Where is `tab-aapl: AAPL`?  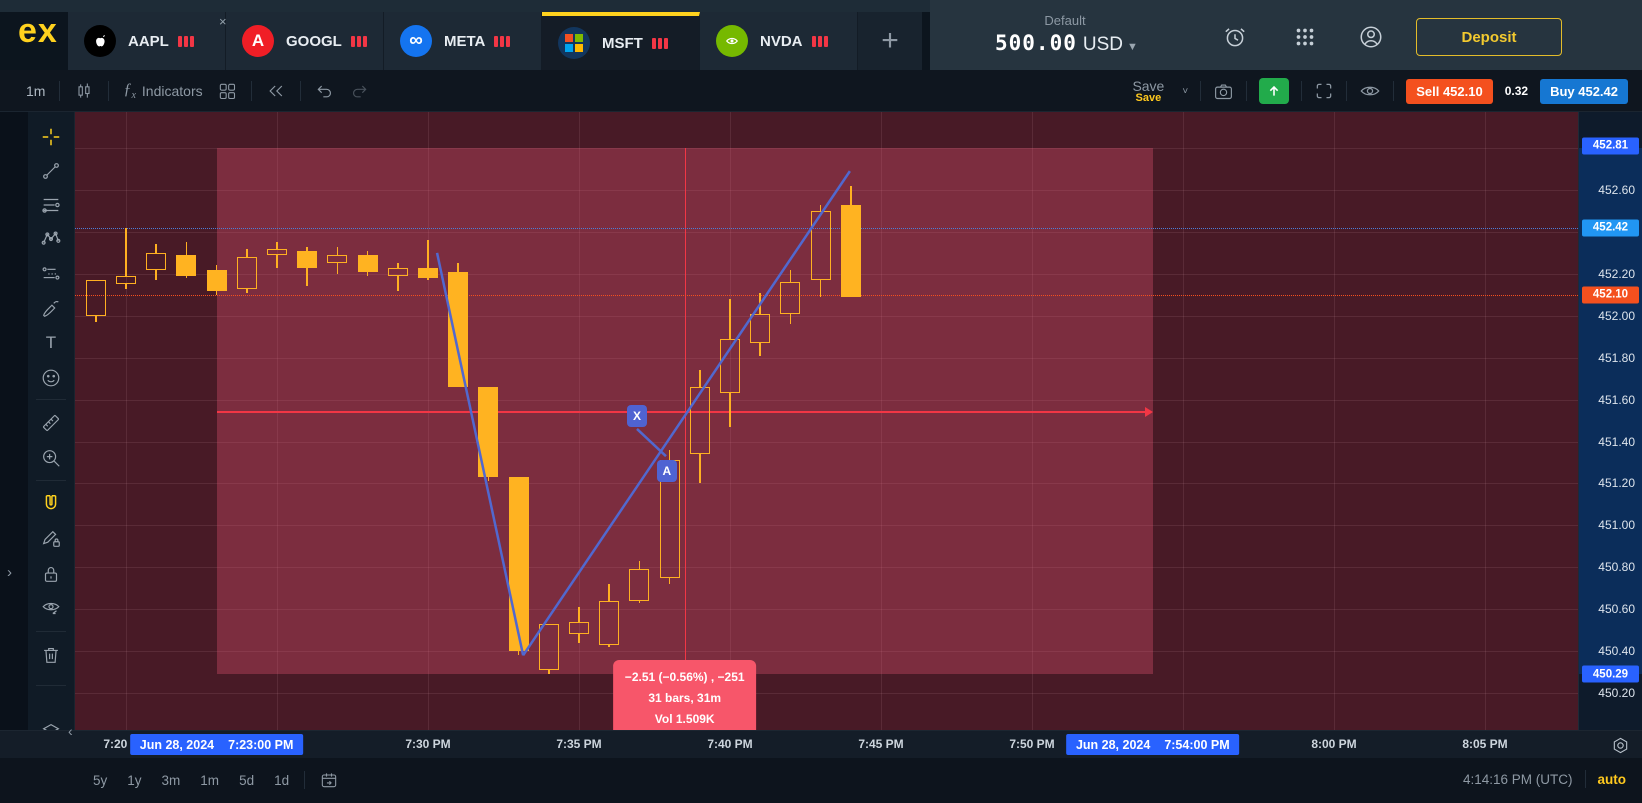 tab-aapl: AAPL is located at coordinates (147, 41).